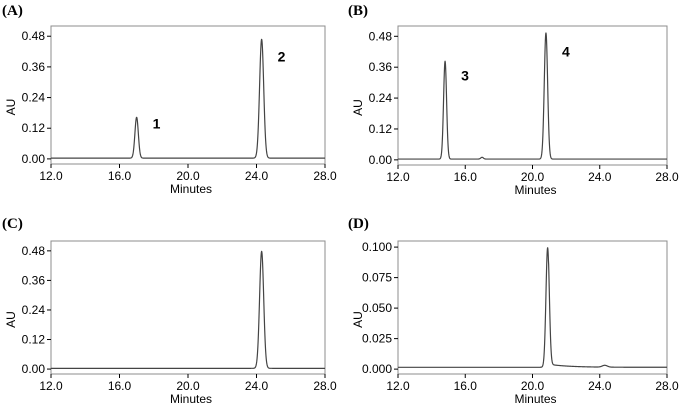 The width and height of the screenshot is (685, 413). Describe the element at coordinates (377, 369) in the screenshot. I see `y-tick-label: 0.000` at that location.